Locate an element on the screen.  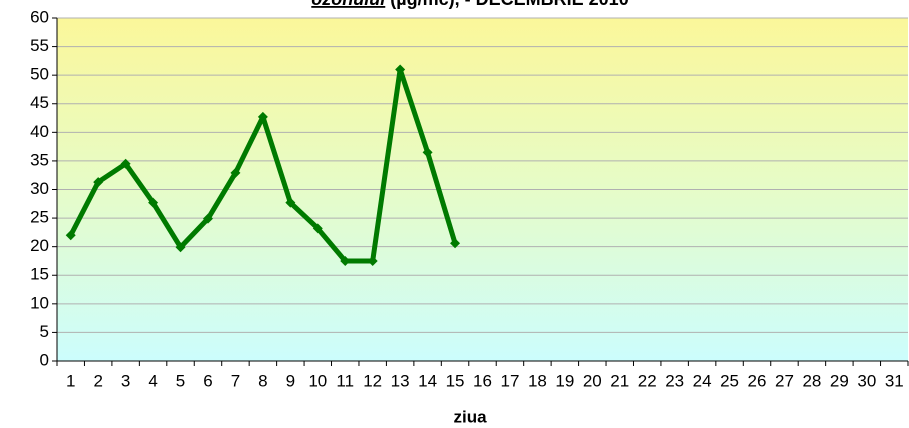
x-tick-label: 29 is located at coordinates (839, 380).